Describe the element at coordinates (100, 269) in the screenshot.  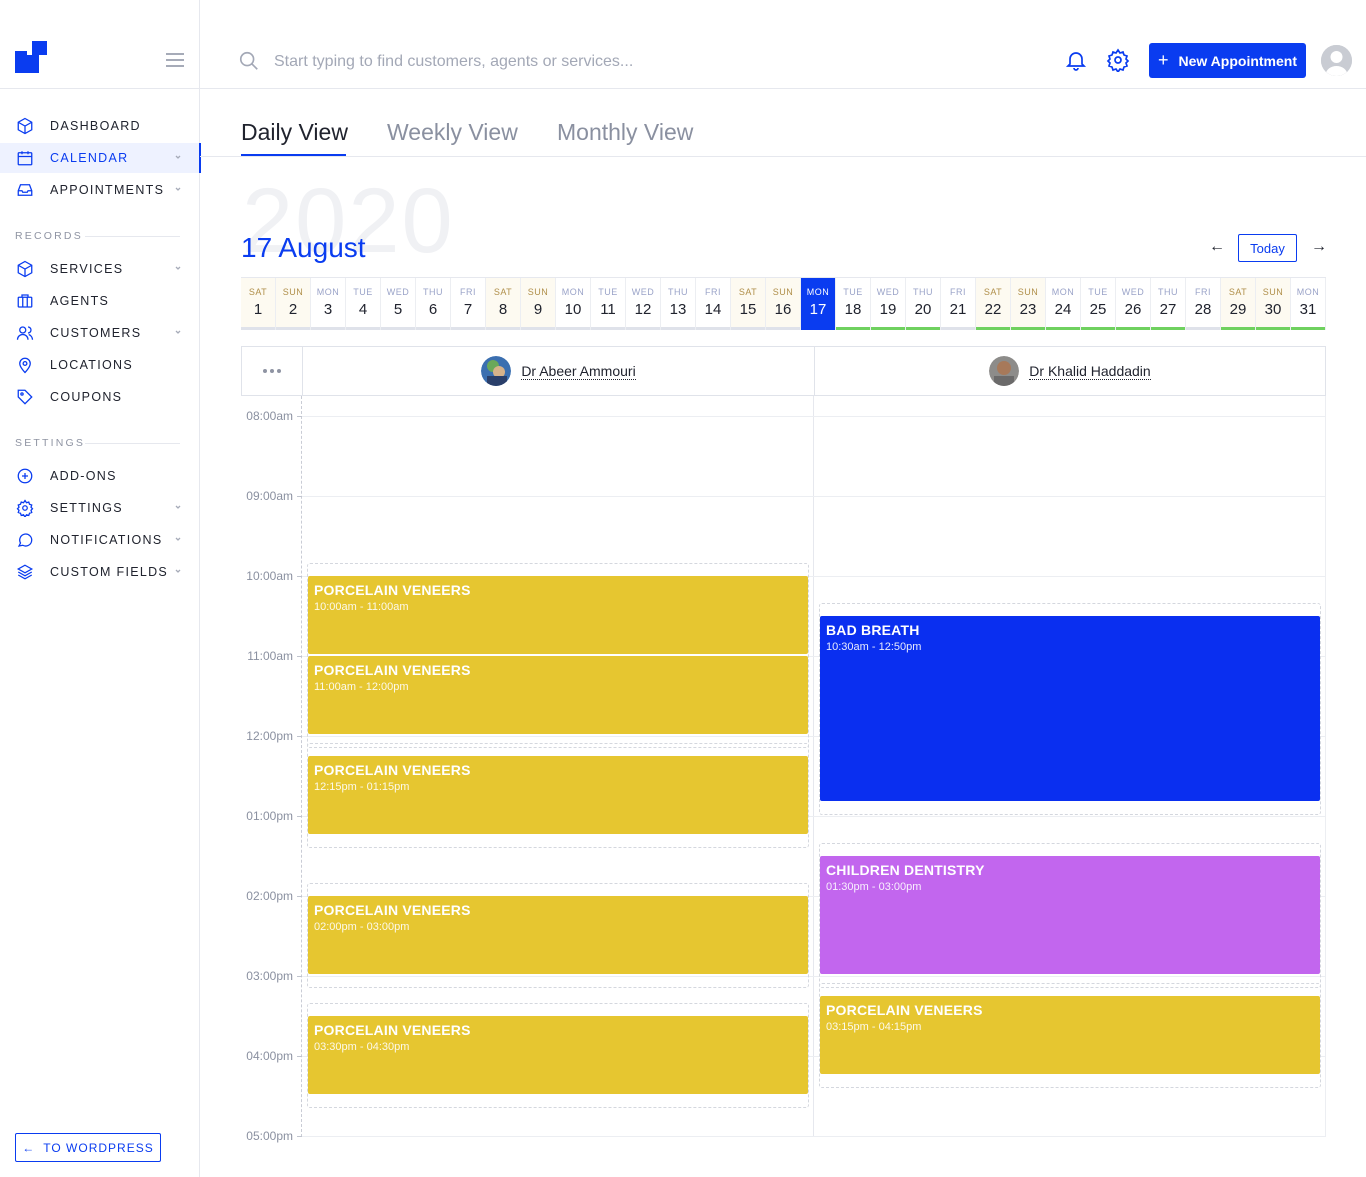
I see `sidebar-item-services: SERVICES` at that location.